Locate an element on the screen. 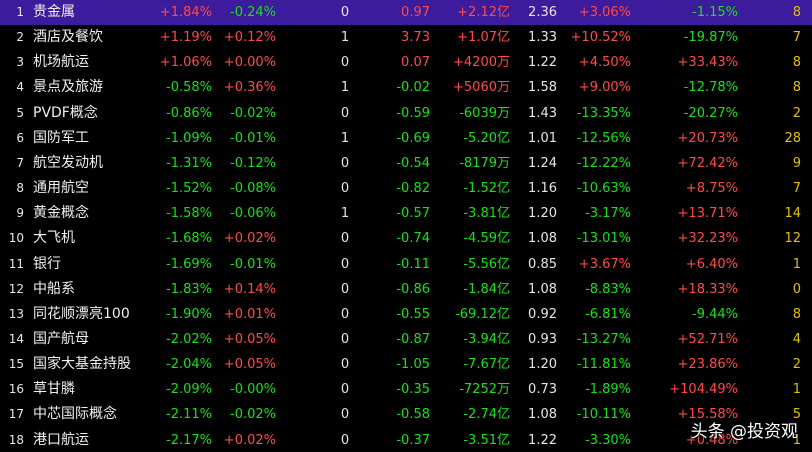 The image size is (812, 452). table-cell: -2.09% is located at coordinates (189, 390).